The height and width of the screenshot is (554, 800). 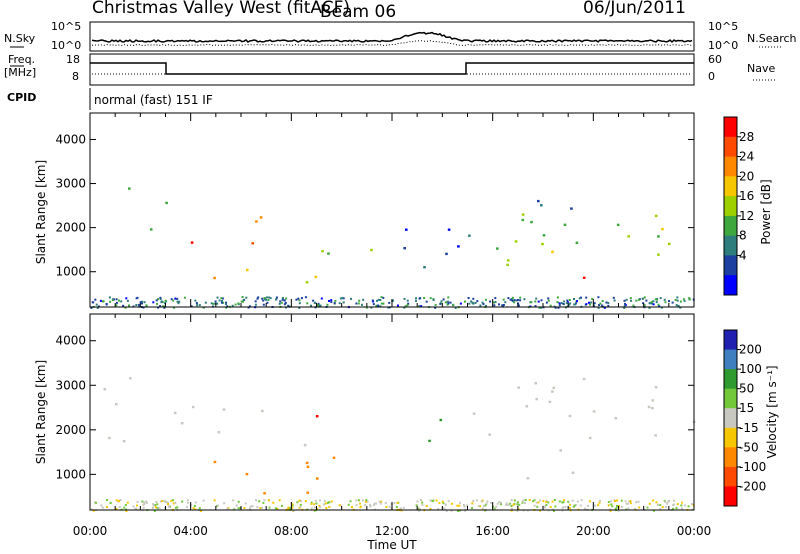 I want to click on nsky-trace, so click(x=392, y=37).